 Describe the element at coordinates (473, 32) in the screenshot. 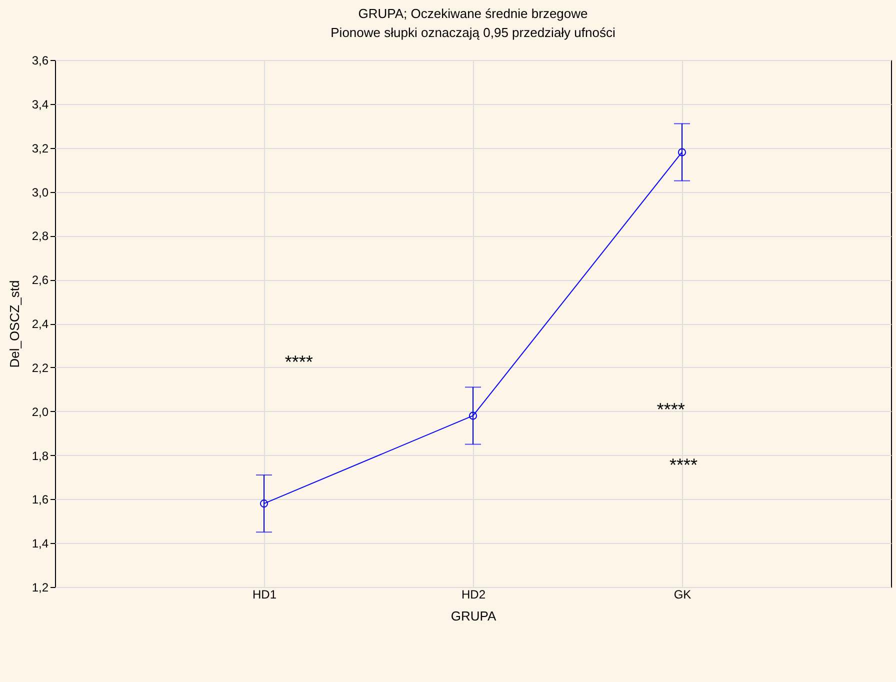

I see `chart-subtitle: Pionowe słupki oznaczają 0,95 przedziały ufności` at that location.